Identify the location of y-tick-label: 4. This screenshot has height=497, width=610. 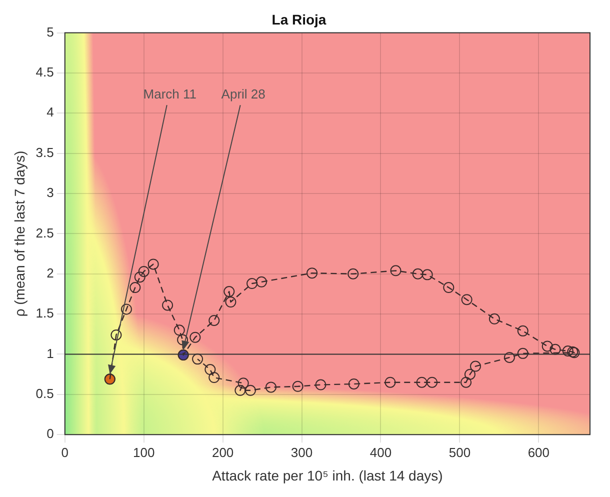
(50, 112).